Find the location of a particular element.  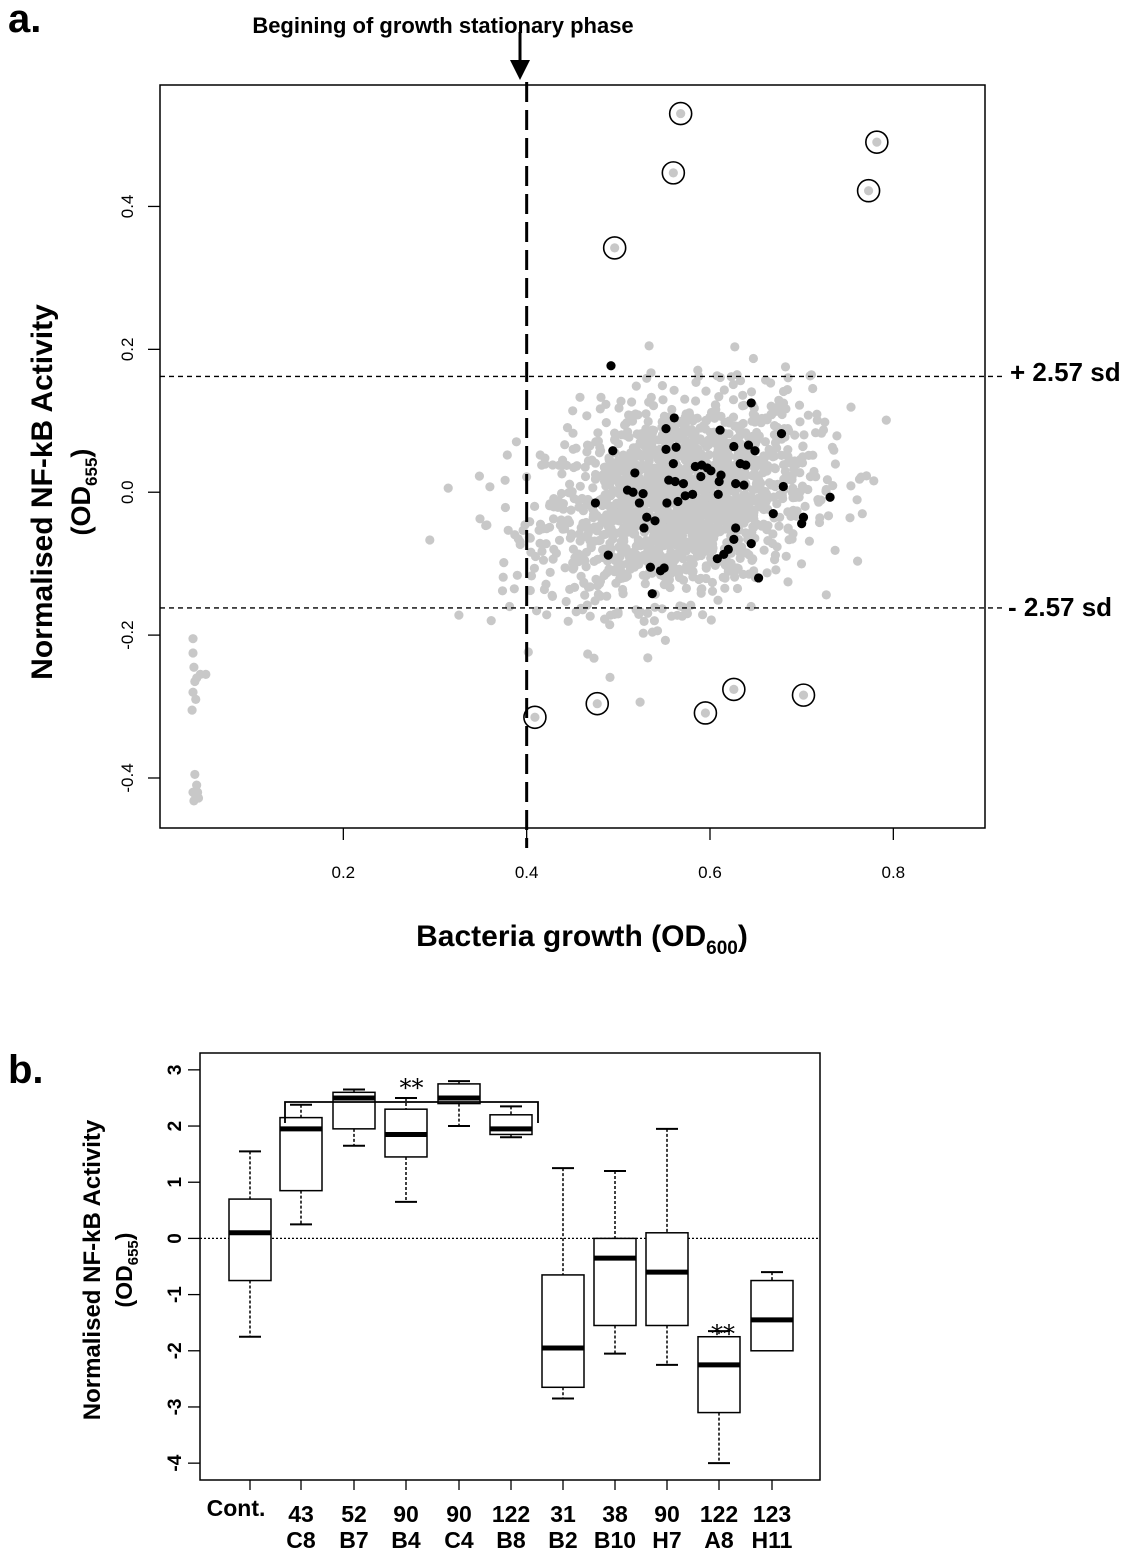

y-axis-title-b-close: ) is located at coordinates (124, 1237).